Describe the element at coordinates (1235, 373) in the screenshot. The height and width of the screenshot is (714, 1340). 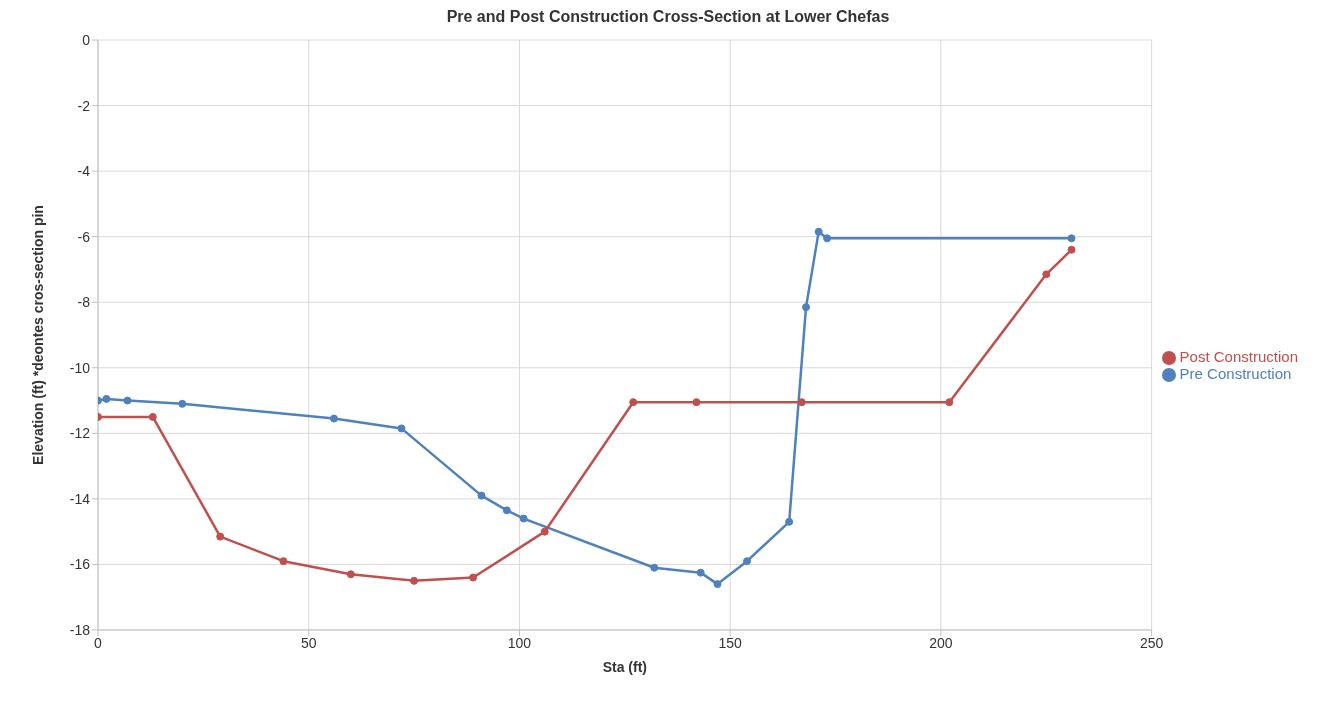
I see `legend-label: Pre Construction` at that location.